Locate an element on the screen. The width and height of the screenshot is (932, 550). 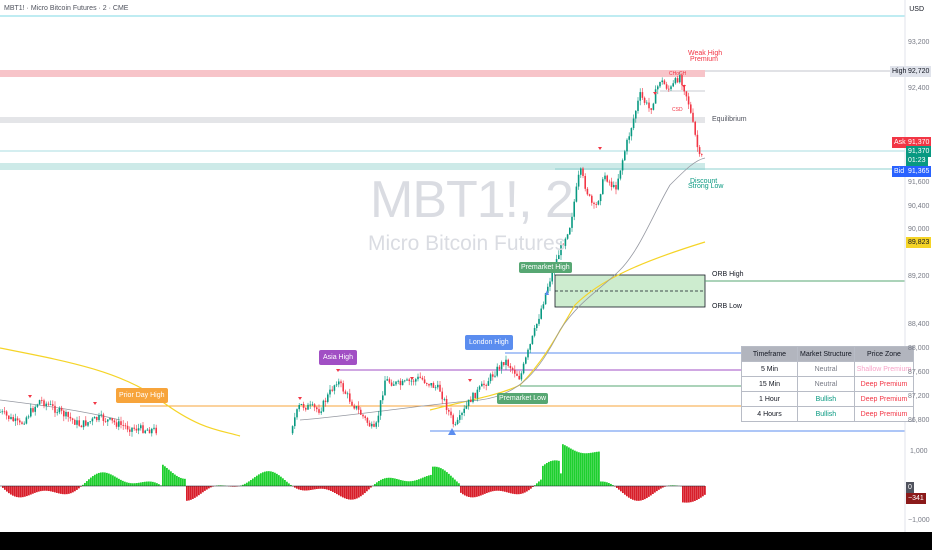
price-tick: 93,200 is located at coordinates (919, 42).